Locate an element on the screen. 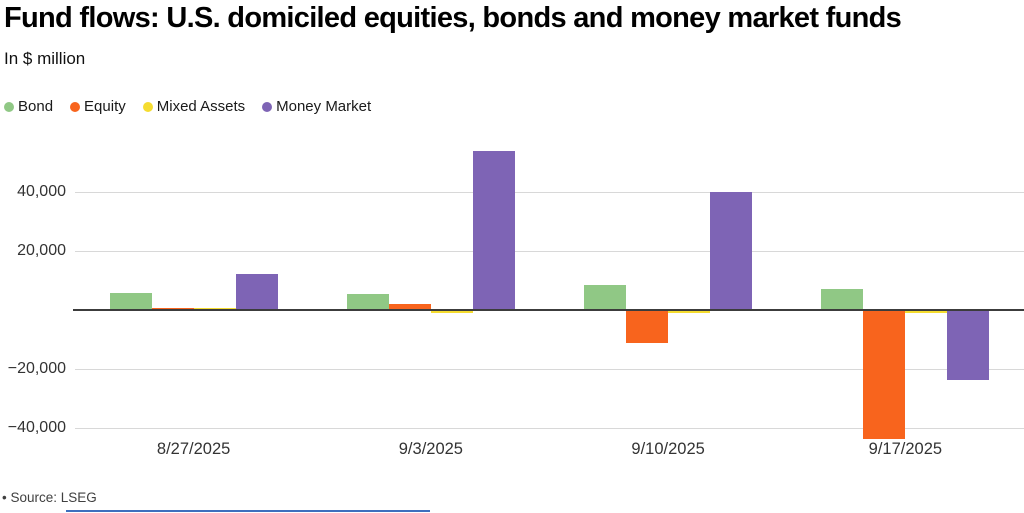 The height and width of the screenshot is (513, 1024). zero-axis-line is located at coordinates (548, 310).